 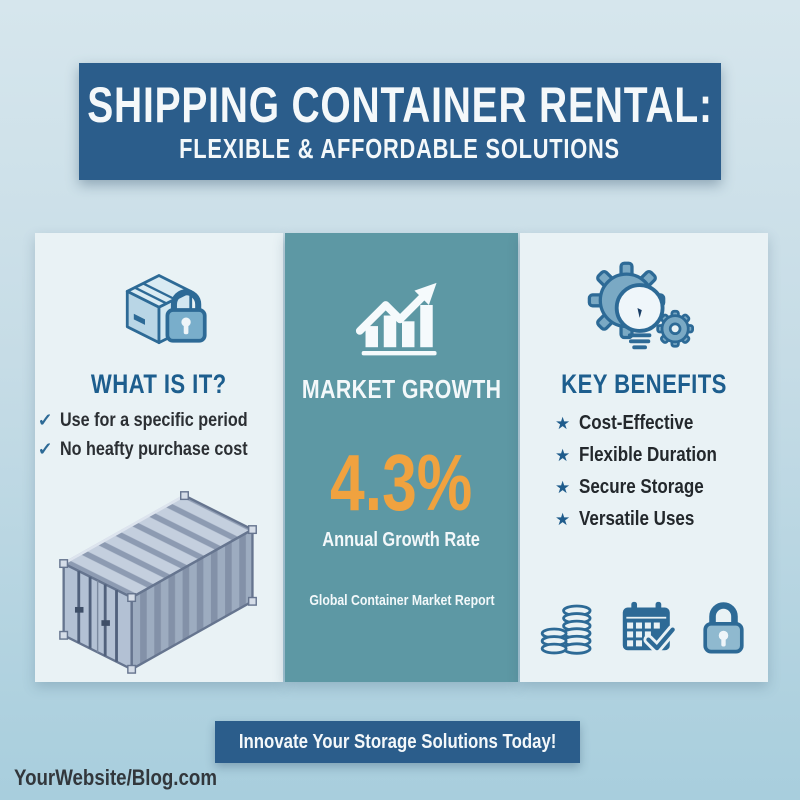 I want to click on padlock-icon, so click(x=723, y=626).